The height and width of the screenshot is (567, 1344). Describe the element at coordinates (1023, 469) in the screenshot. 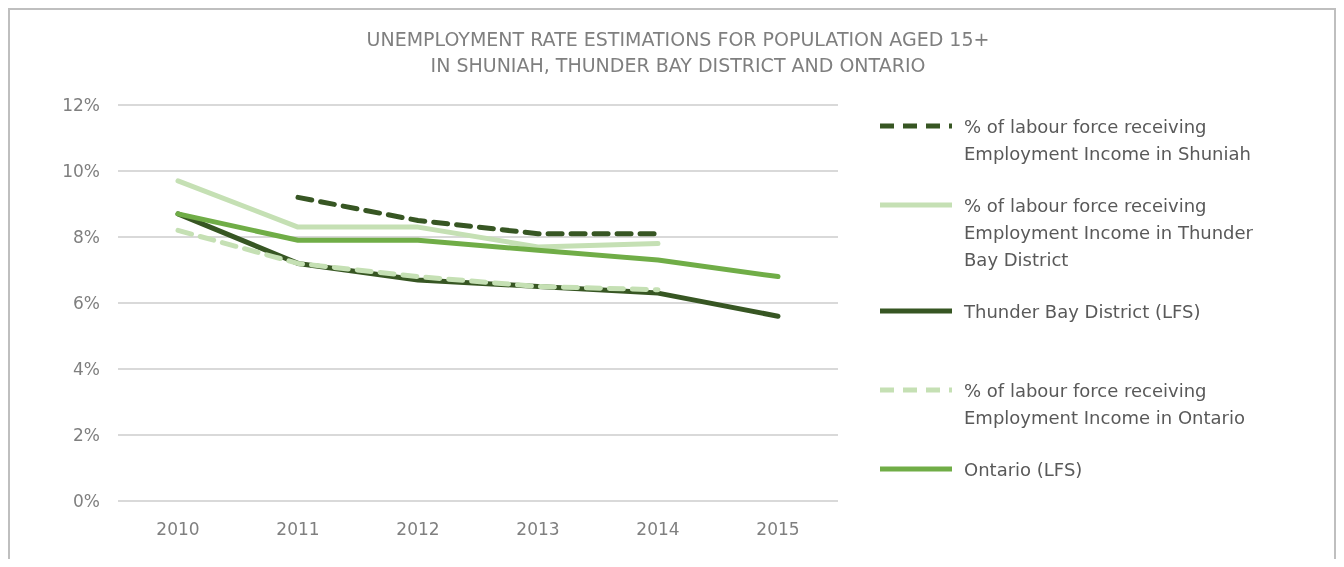

I see `legend-label: Ontario (LFS)` at that location.